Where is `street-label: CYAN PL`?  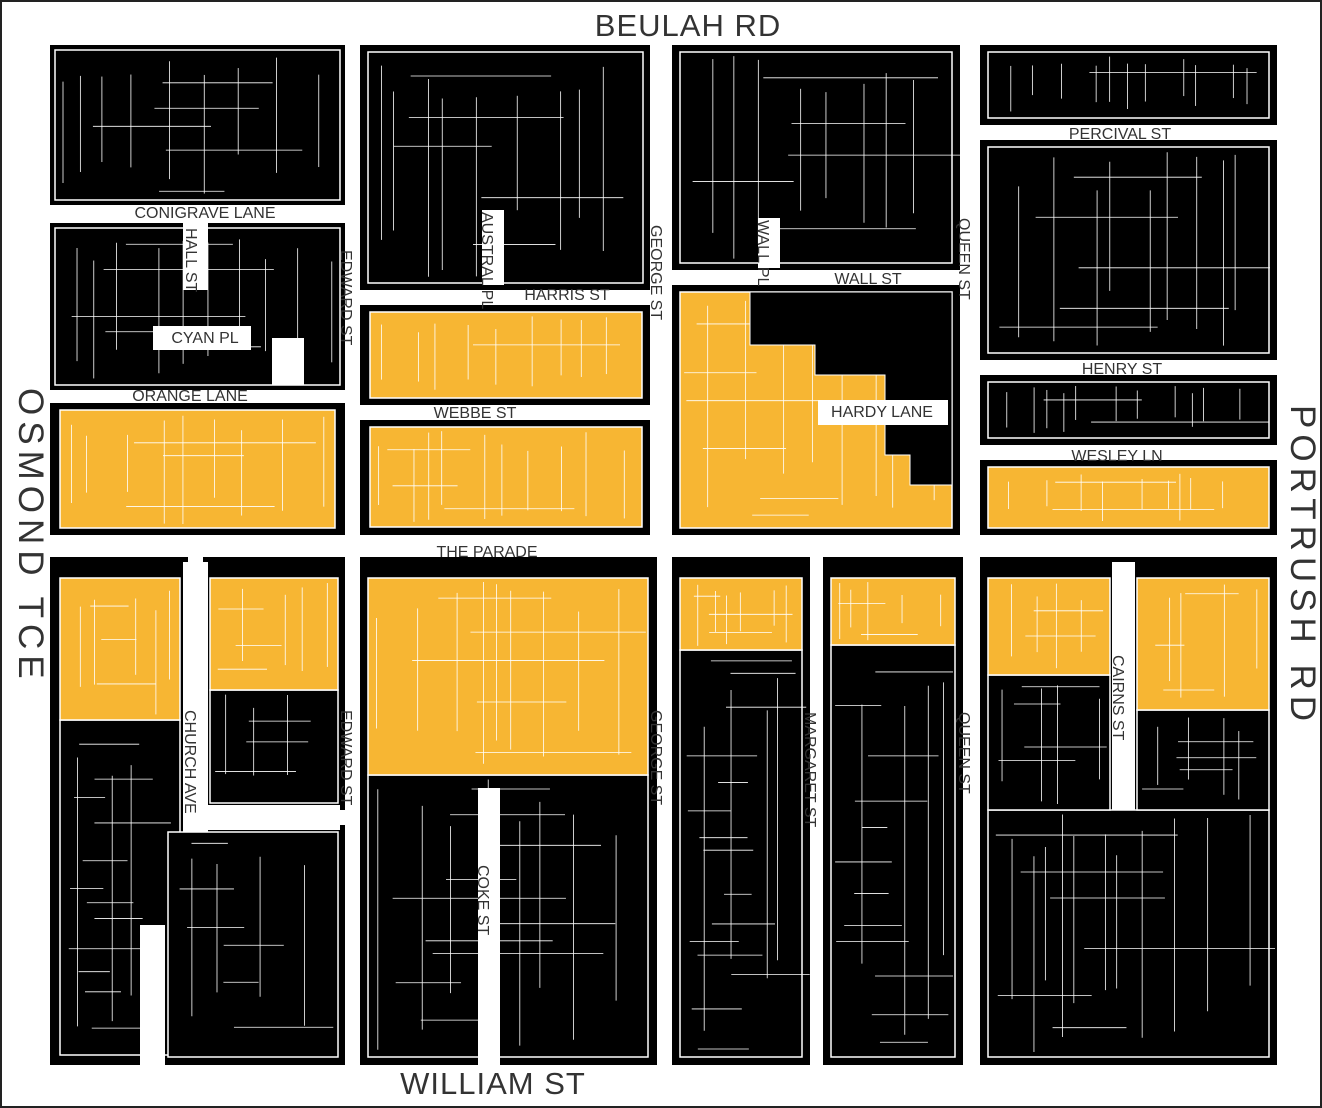
street-label: CYAN PL is located at coordinates (204, 338).